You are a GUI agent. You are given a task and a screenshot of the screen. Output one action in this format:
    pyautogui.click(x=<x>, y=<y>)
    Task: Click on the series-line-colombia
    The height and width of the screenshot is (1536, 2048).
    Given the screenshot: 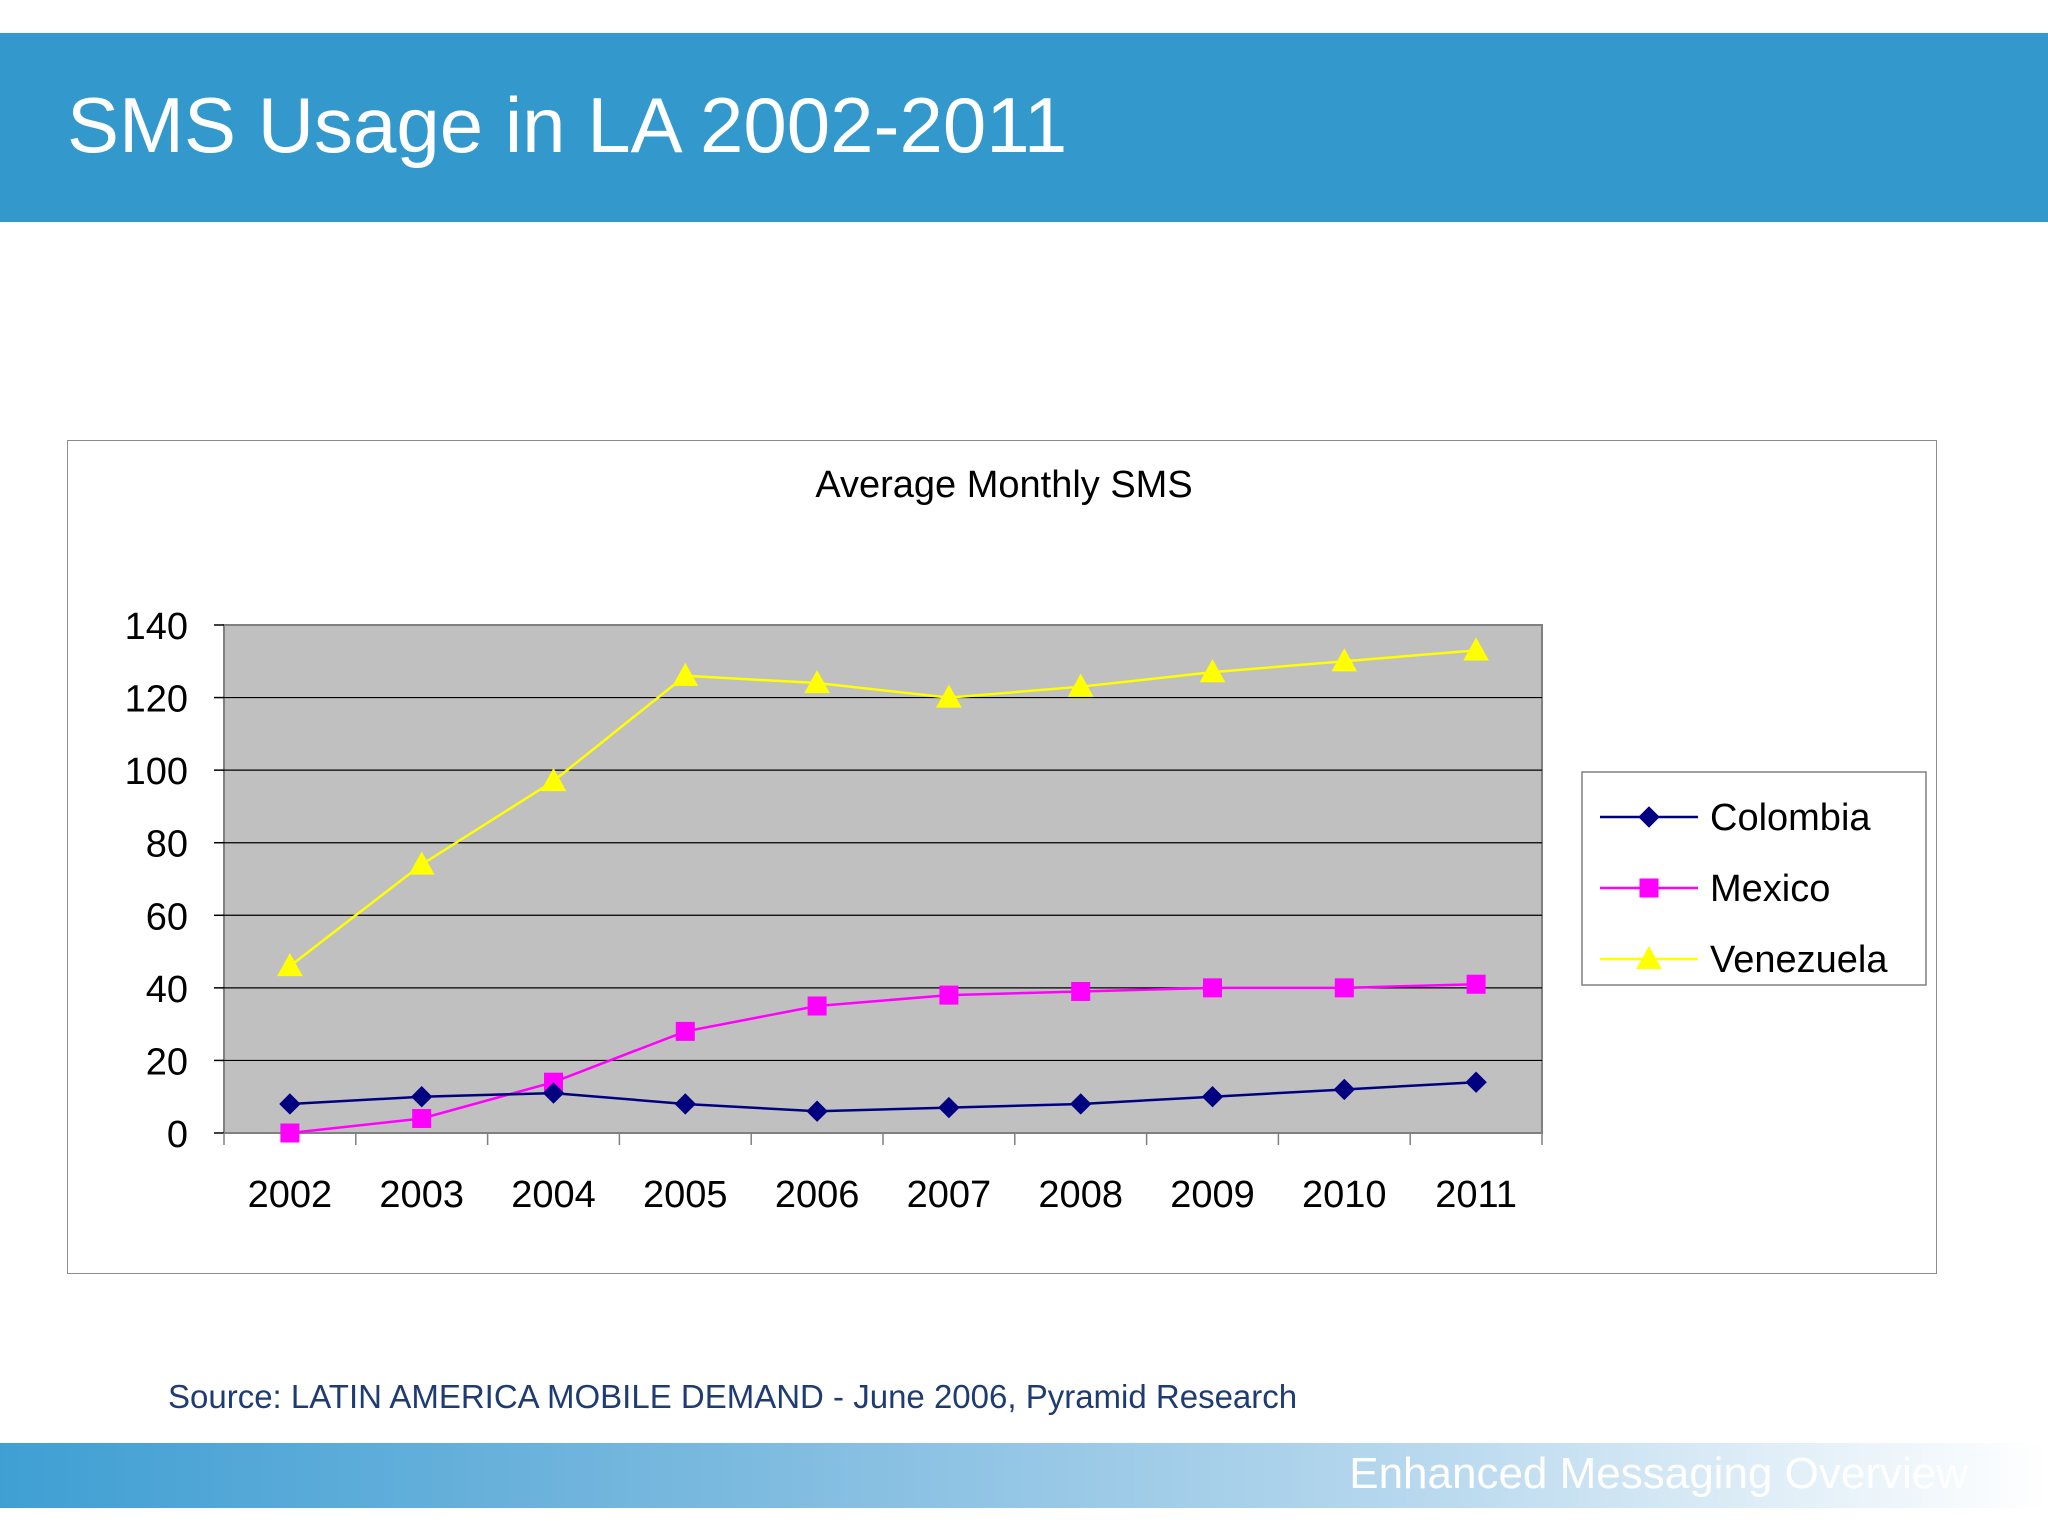 What is the action you would take?
    pyautogui.click(x=883, y=1096)
    